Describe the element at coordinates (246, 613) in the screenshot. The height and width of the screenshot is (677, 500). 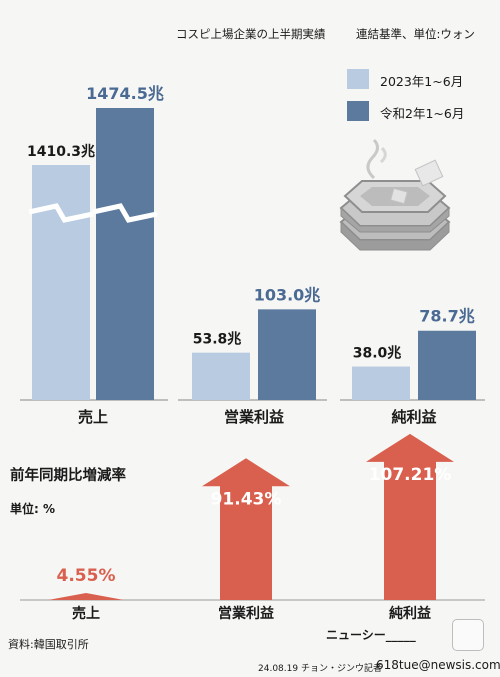
I see `change-category-1: 営業利益` at that location.